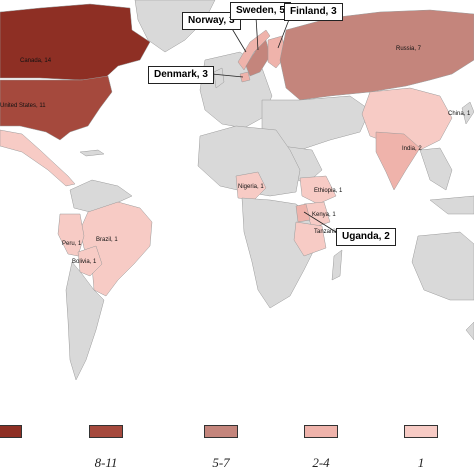  I want to click on legend-label-3: 5-7, so click(221, 462).